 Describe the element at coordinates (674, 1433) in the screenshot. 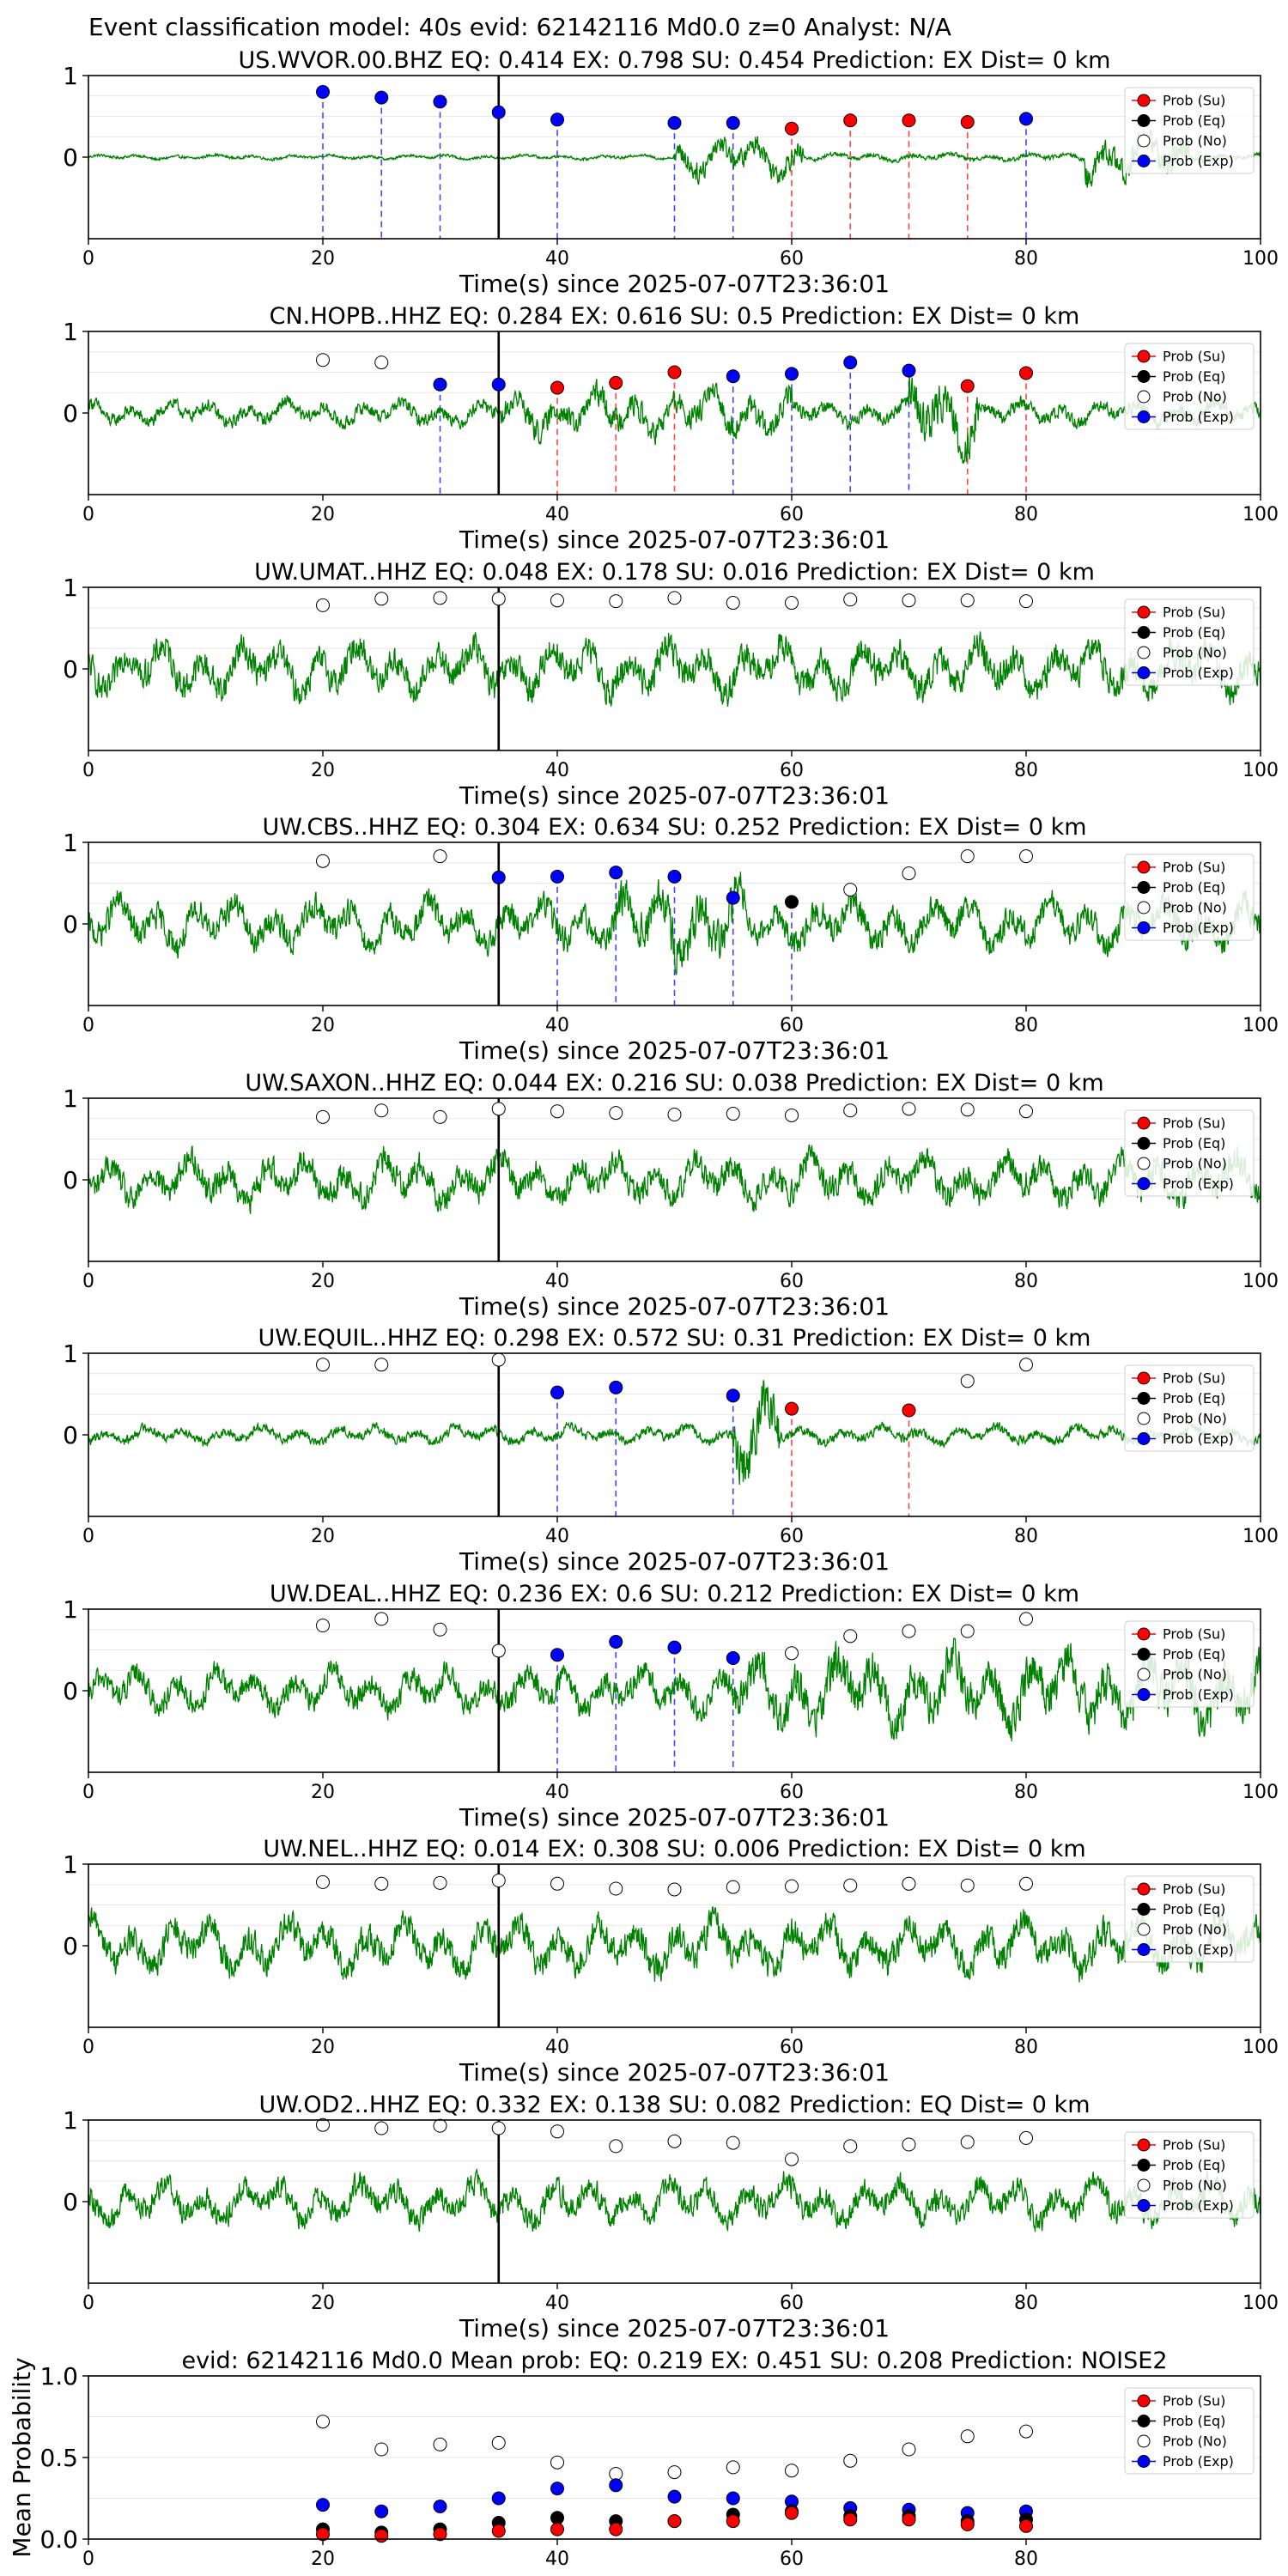

I see `seismogram-trace` at that location.